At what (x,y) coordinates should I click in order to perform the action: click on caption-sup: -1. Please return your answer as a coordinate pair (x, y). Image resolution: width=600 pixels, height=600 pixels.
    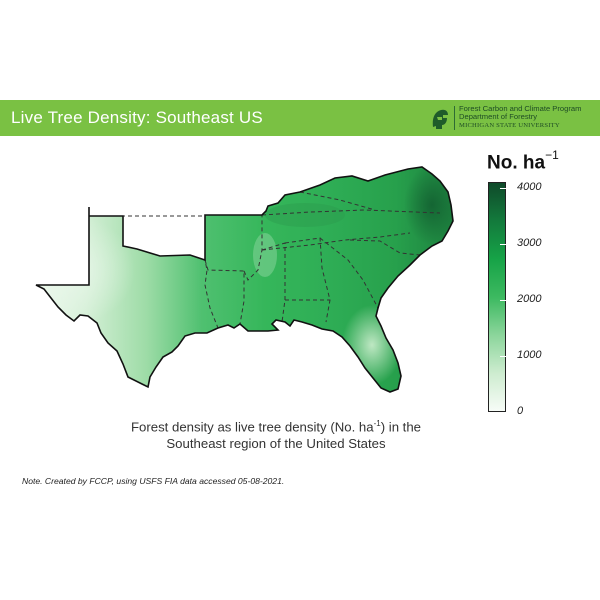
    Looking at the image, I should click on (377, 423).